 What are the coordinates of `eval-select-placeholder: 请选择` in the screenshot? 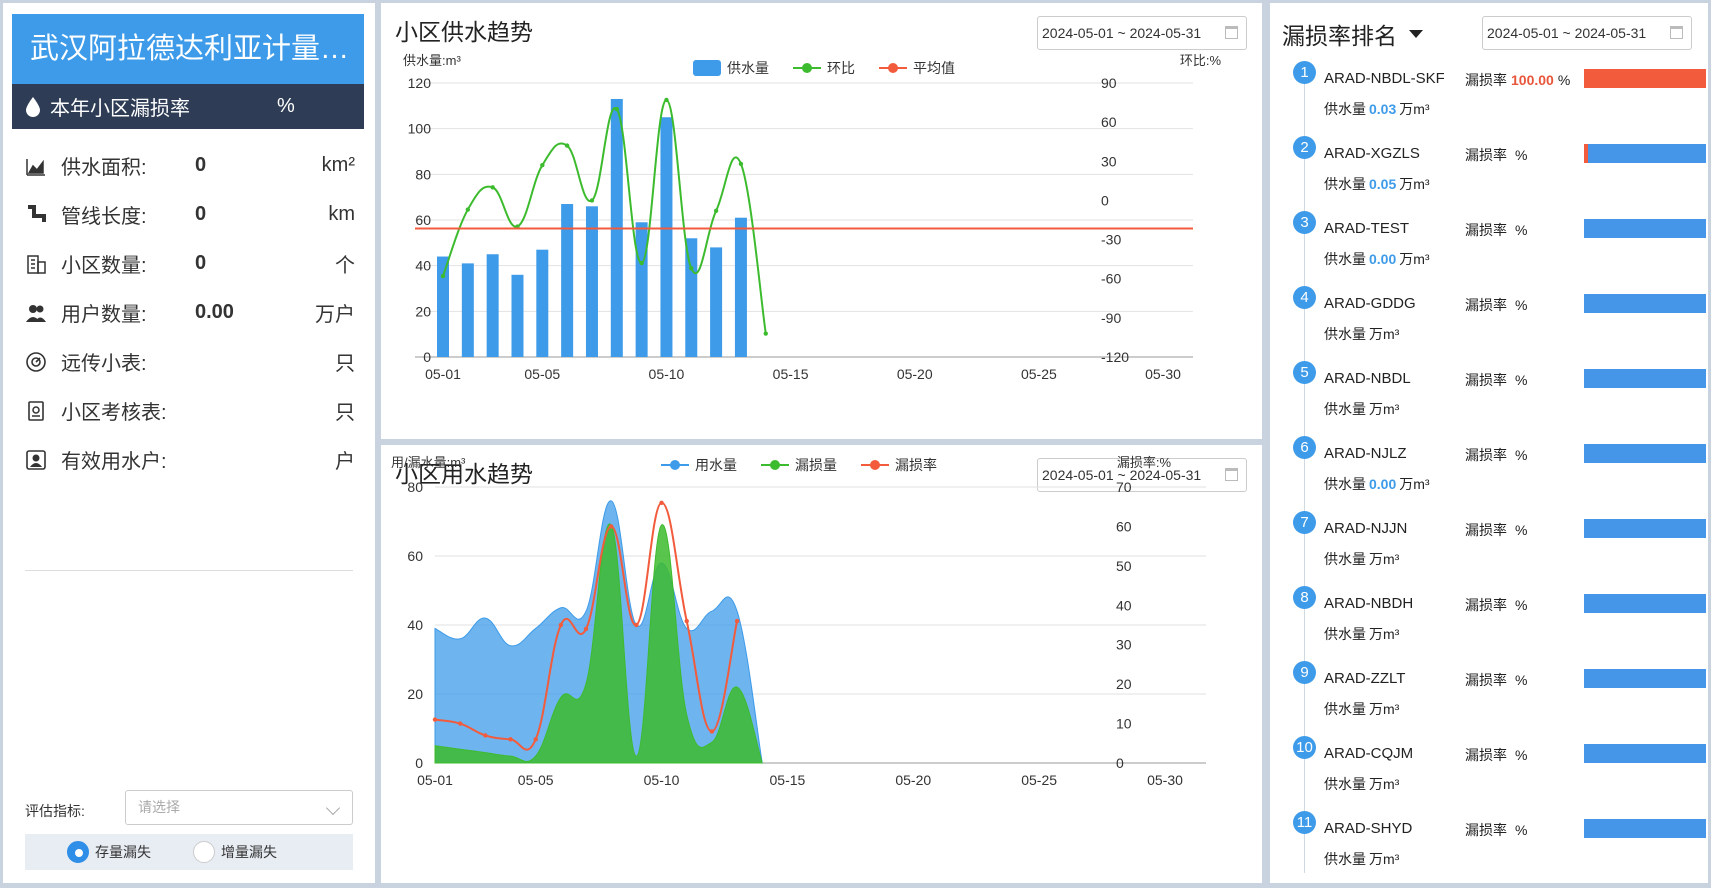 It's located at (159, 807).